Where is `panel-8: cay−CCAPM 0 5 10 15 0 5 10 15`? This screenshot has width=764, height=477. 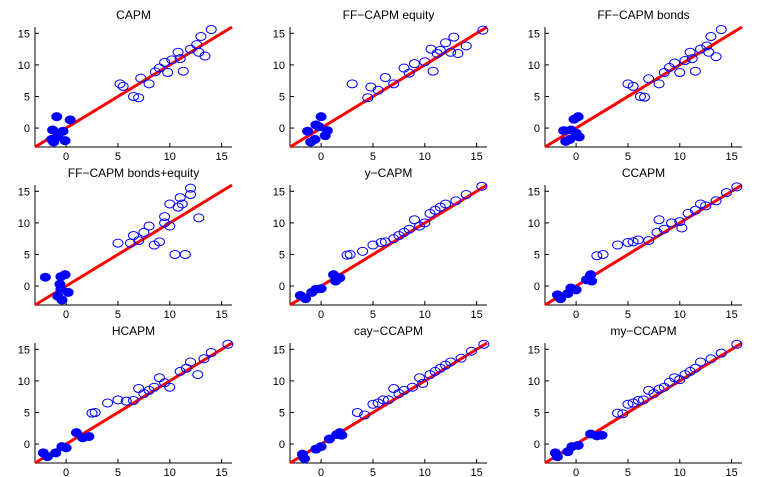
panel-8: cay−CCAPM 0 5 10 15 0 5 10 15 is located at coordinates (381, 400).